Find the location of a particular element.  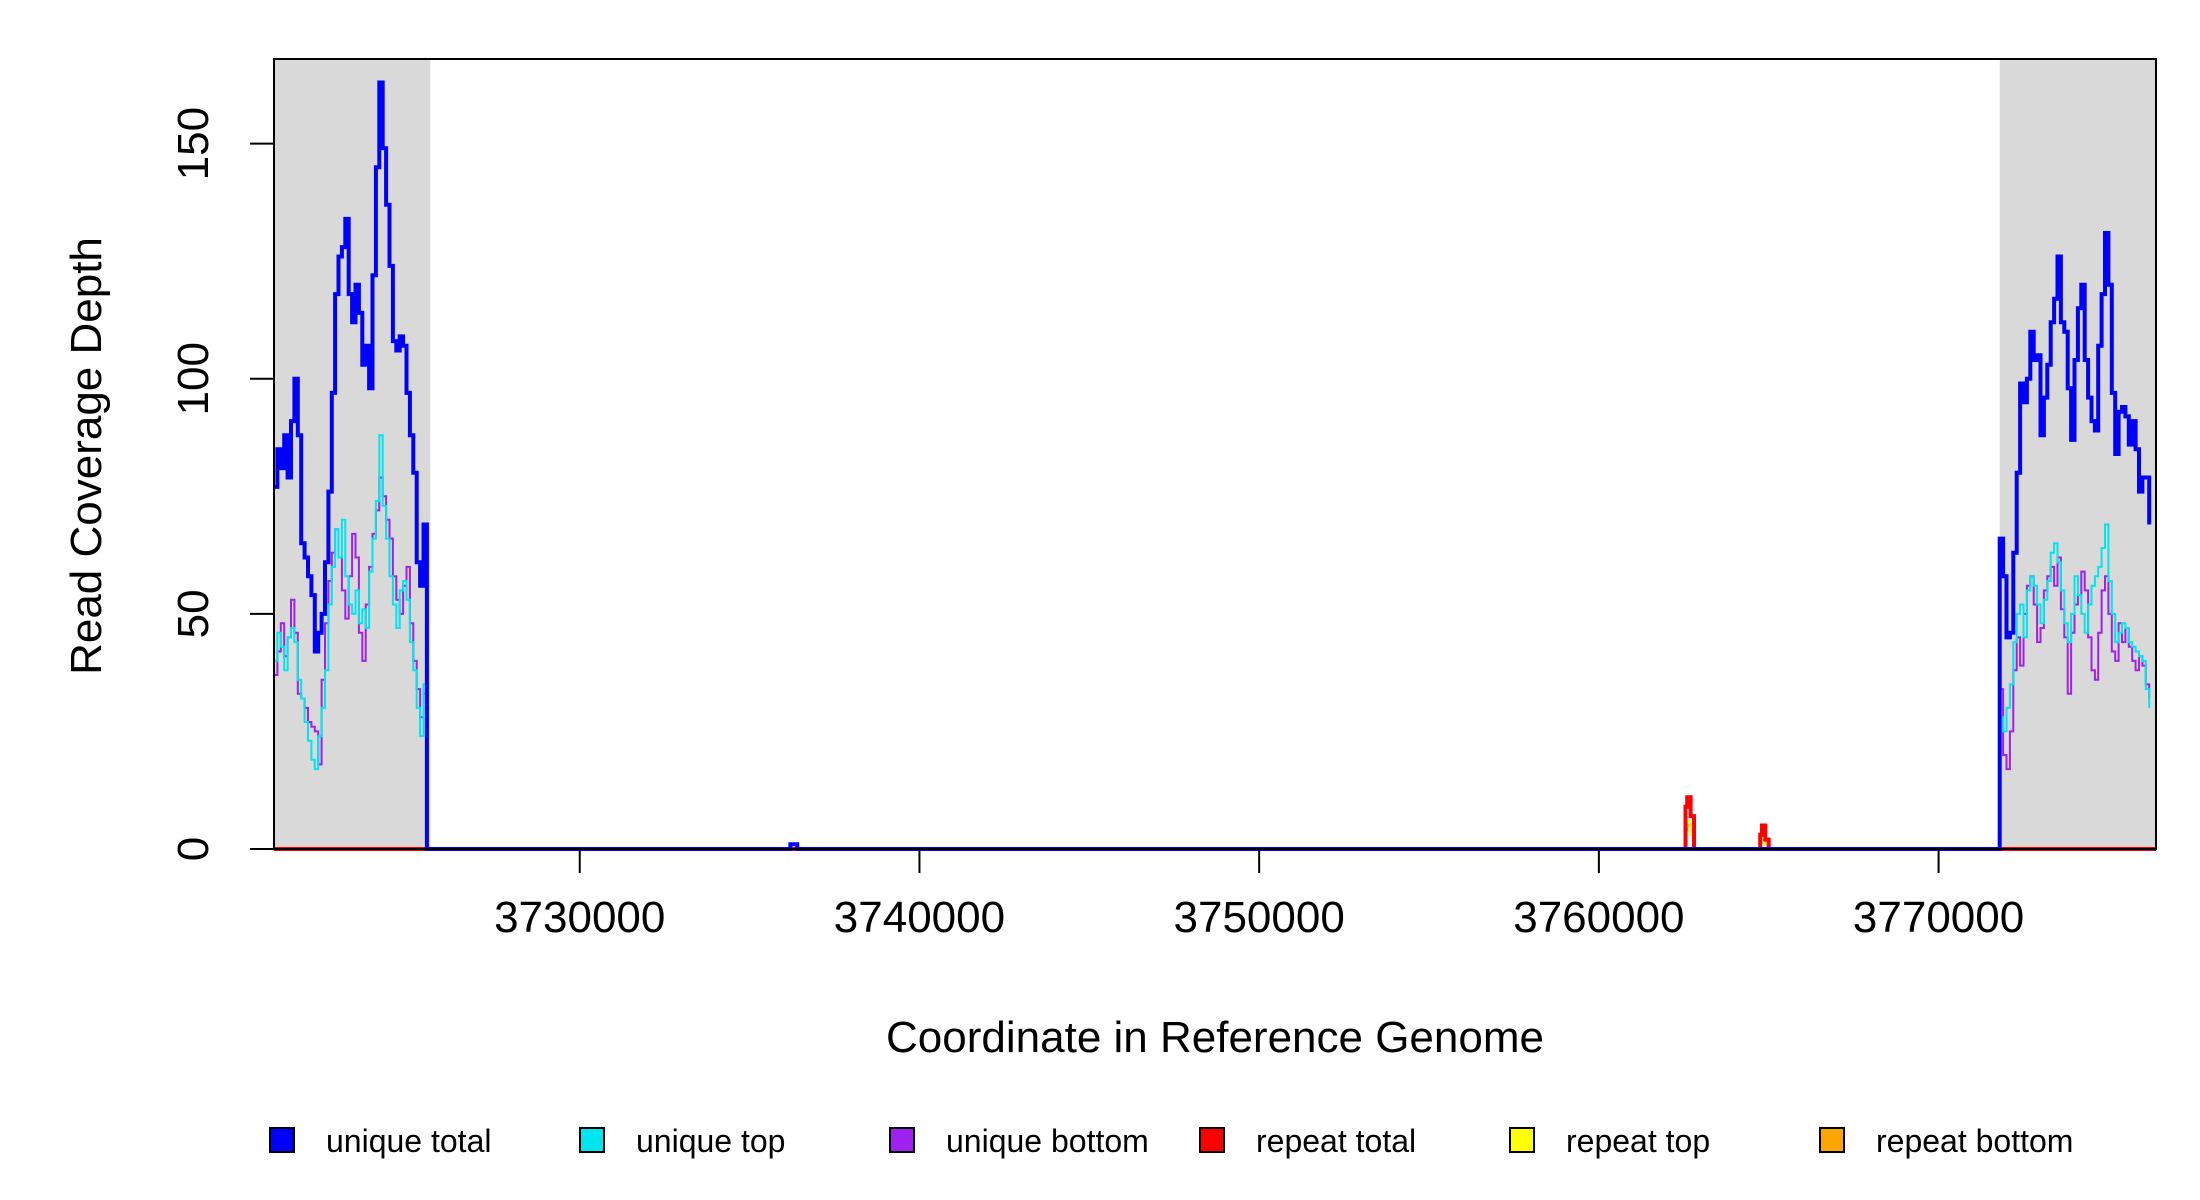

series-repeat-bottom is located at coordinates (1215, 837).